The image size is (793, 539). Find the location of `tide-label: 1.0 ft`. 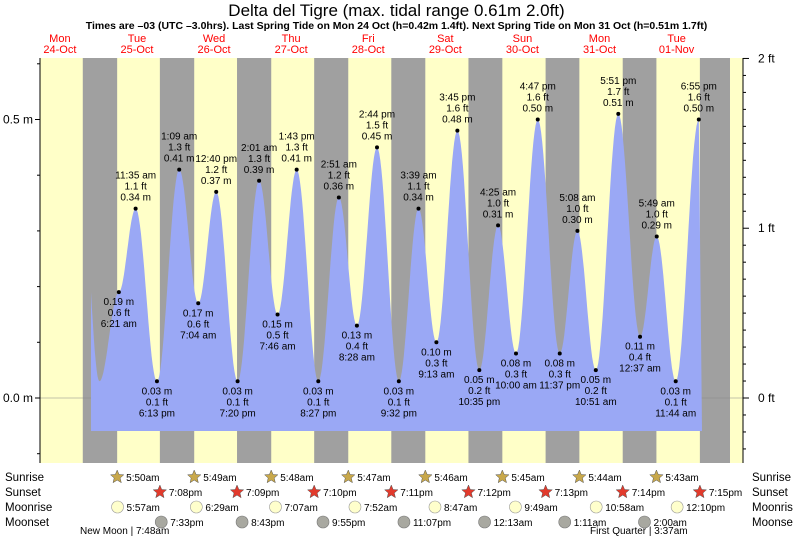

tide-label: 1.0 ft is located at coordinates (657, 214).